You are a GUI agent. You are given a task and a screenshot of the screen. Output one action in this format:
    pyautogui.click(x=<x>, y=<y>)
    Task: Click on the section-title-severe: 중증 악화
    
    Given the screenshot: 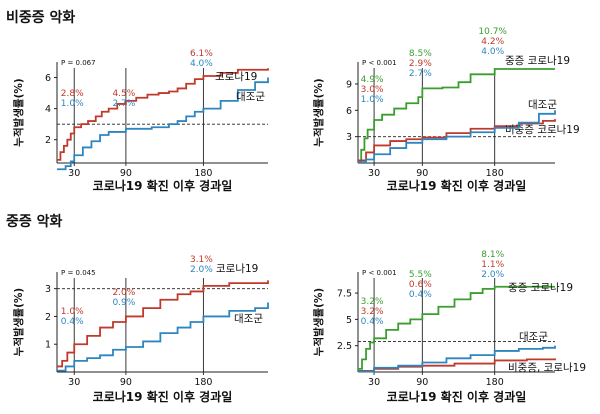 What is the action you would take?
    pyautogui.click(x=34, y=221)
    